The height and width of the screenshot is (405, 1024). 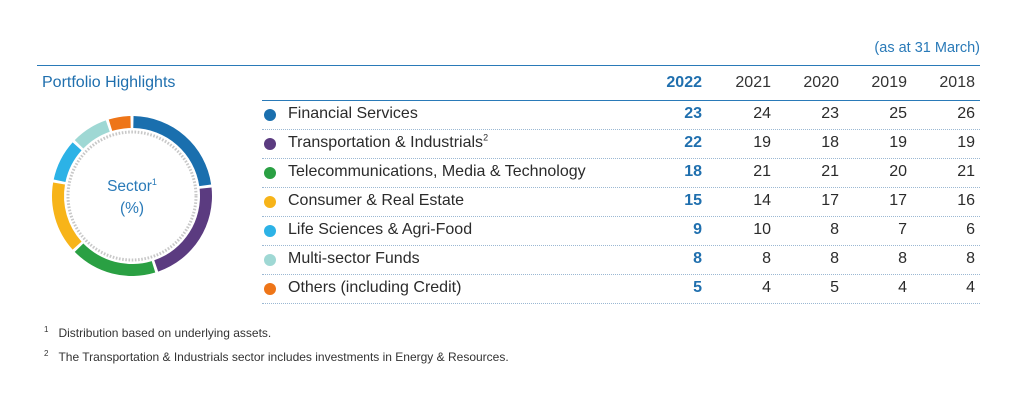 What do you see at coordinates (165, 333) in the screenshot?
I see `footnote-1-text: Distribution based on underlying assets.` at bounding box center [165, 333].